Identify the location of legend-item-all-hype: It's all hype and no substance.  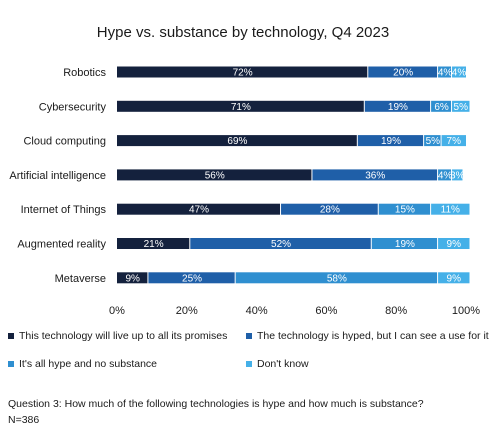
(82, 364).